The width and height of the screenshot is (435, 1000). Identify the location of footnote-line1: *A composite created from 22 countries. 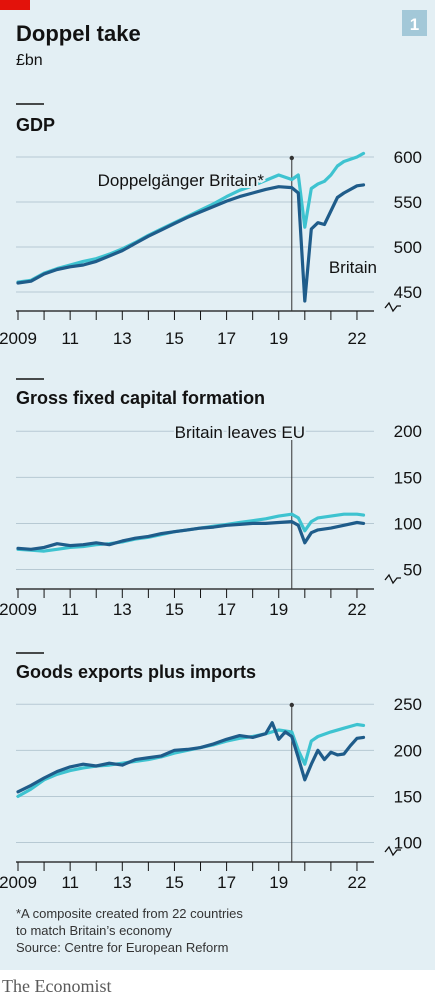
(129, 913).